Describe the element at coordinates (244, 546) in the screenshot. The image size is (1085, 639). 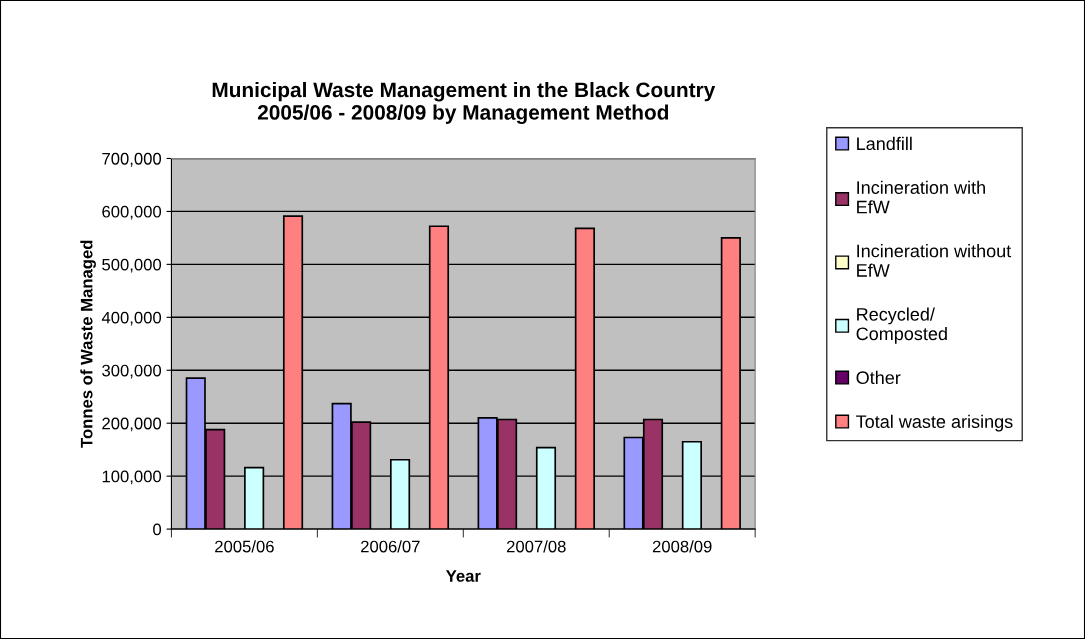
I see `x-tick-label: 2005/06` at that location.